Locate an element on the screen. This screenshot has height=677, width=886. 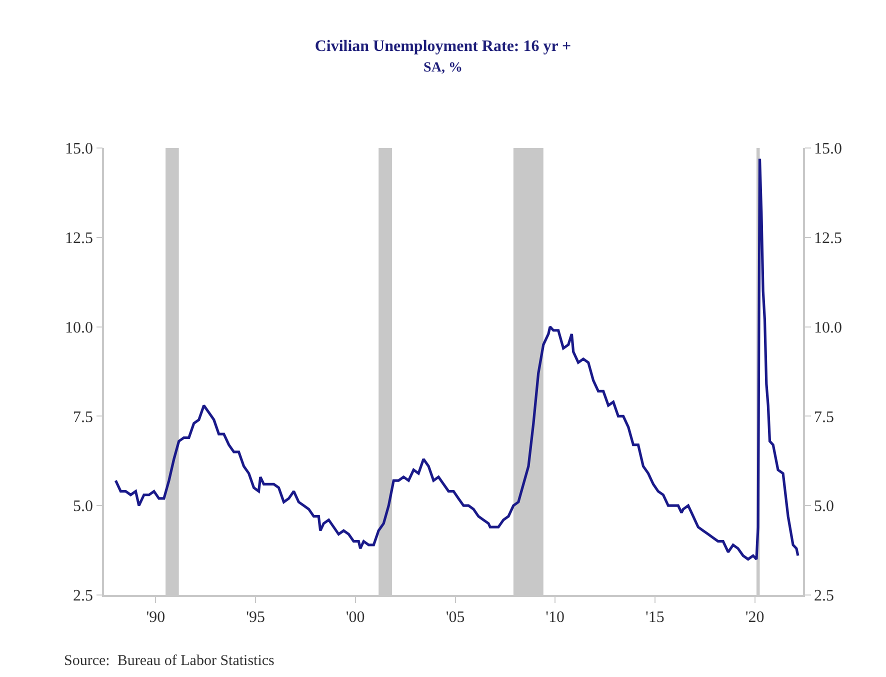
y2-tick-label: 2.5 is located at coordinates (824, 596).